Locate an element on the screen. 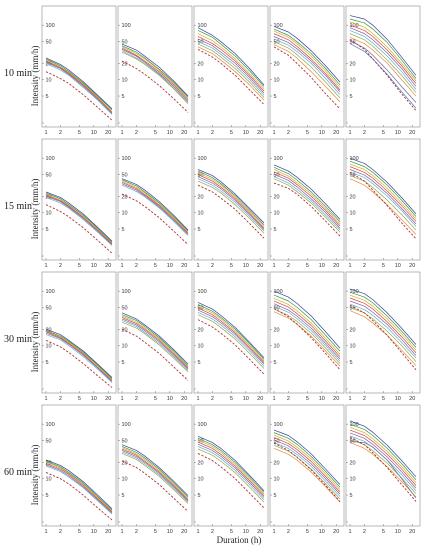 This screenshot has width=431, height=550. panel-r2-c2: 1 2 5 10 20 5 10 20 50 100 is located at coordinates (155, 203).